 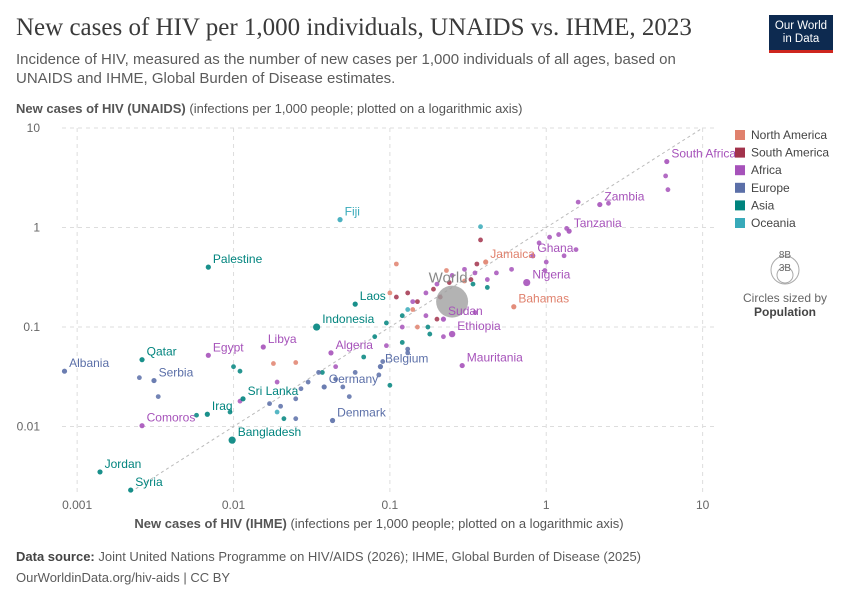 What do you see at coordinates (514, 307) in the screenshot?
I see `data-point-bahamas` at bounding box center [514, 307].